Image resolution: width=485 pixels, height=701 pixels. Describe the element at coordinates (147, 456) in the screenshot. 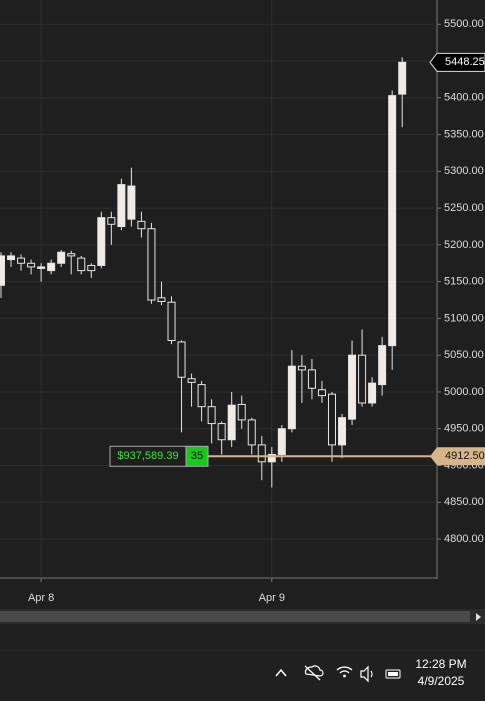

I see `position-pnl: $937,589.39` at that location.